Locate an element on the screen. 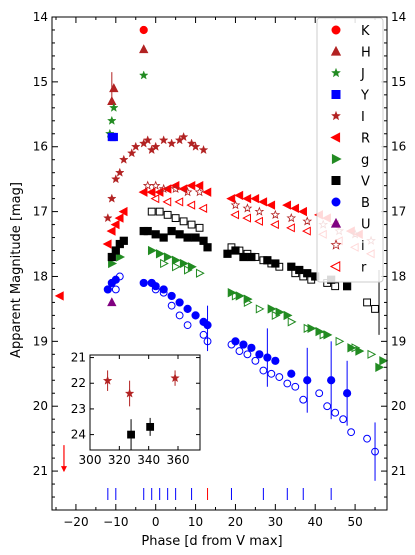 This screenshot has width=415, height=555. legend-label: B is located at coordinates (365, 203).